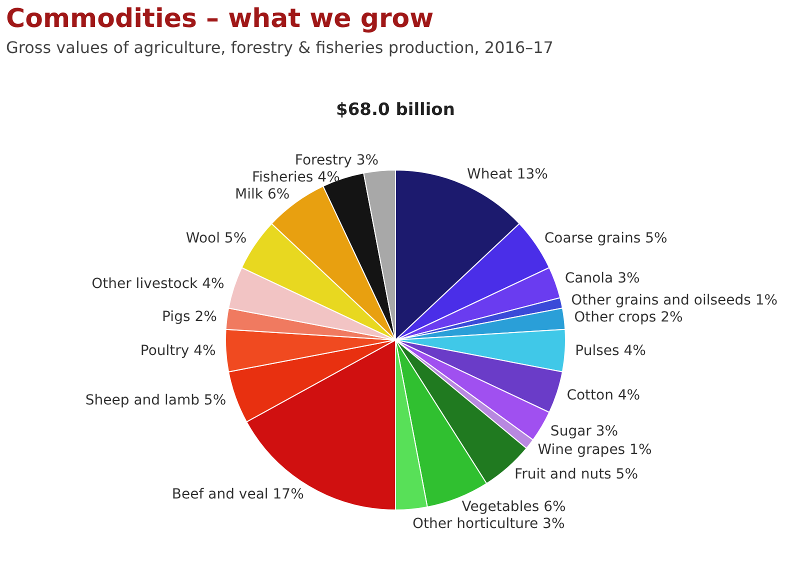 This screenshot has width=791, height=575. I want to click on text: $68.0 billion, so click(395, 110).